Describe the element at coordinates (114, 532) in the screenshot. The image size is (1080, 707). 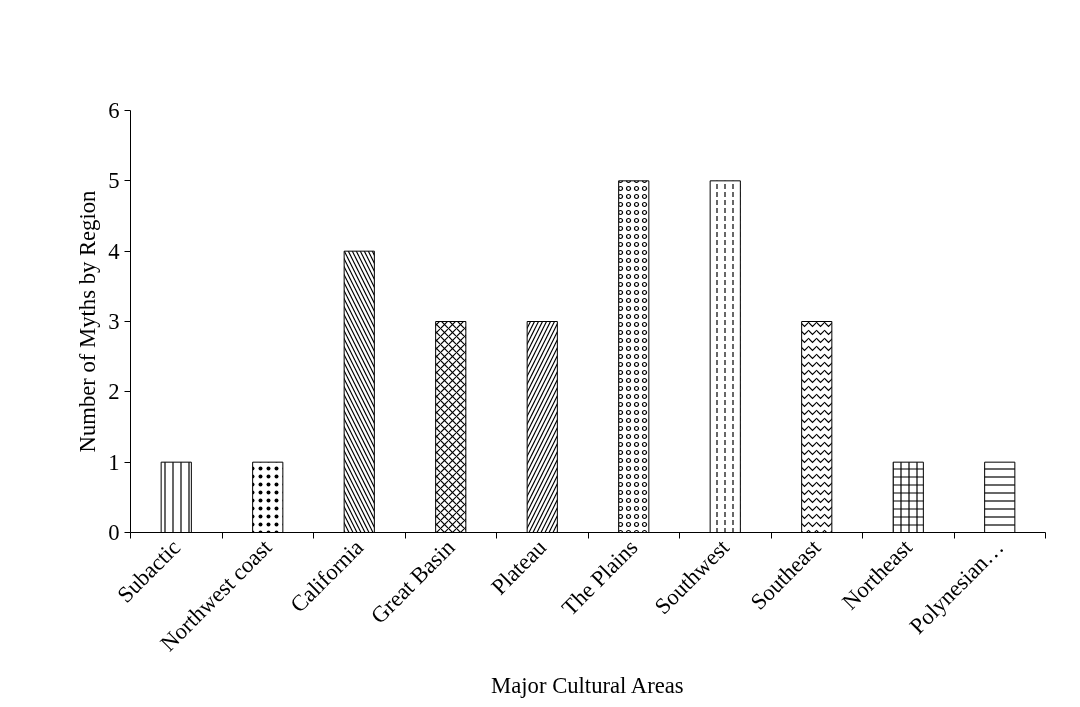
I see `y-tick-label: 0` at that location.